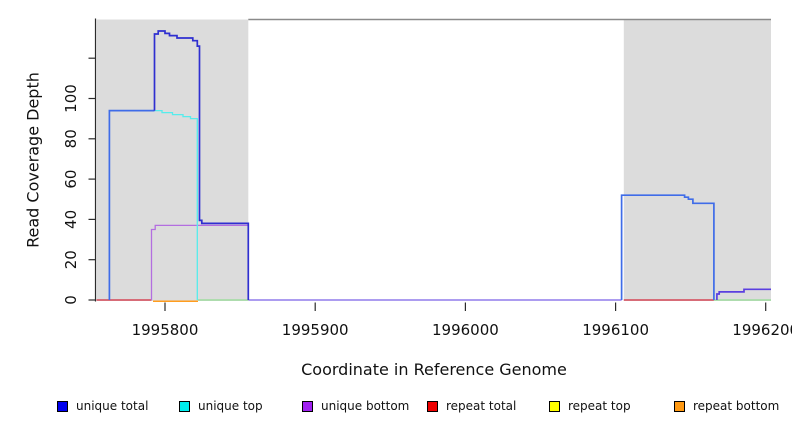 Image resolution: width=792 pixels, height=432 pixels. I want to click on legend-label: repeat bottom, so click(736, 406).